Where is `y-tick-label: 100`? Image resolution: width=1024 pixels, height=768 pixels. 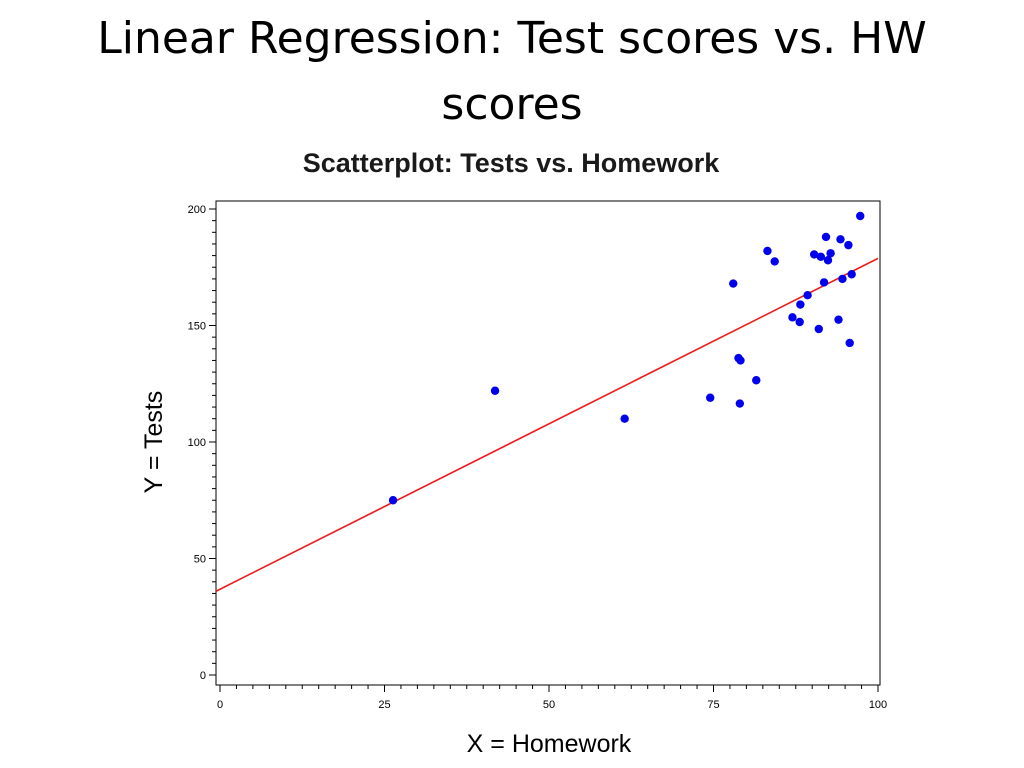
y-tick-label: 100 is located at coordinates (197, 443).